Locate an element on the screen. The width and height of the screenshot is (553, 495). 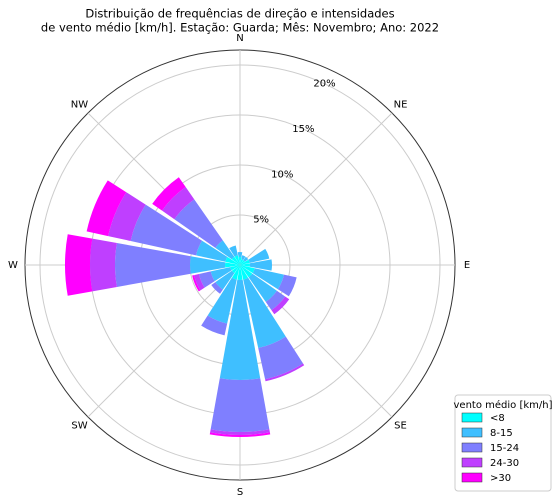
direction-label: NE is located at coordinates (401, 104).